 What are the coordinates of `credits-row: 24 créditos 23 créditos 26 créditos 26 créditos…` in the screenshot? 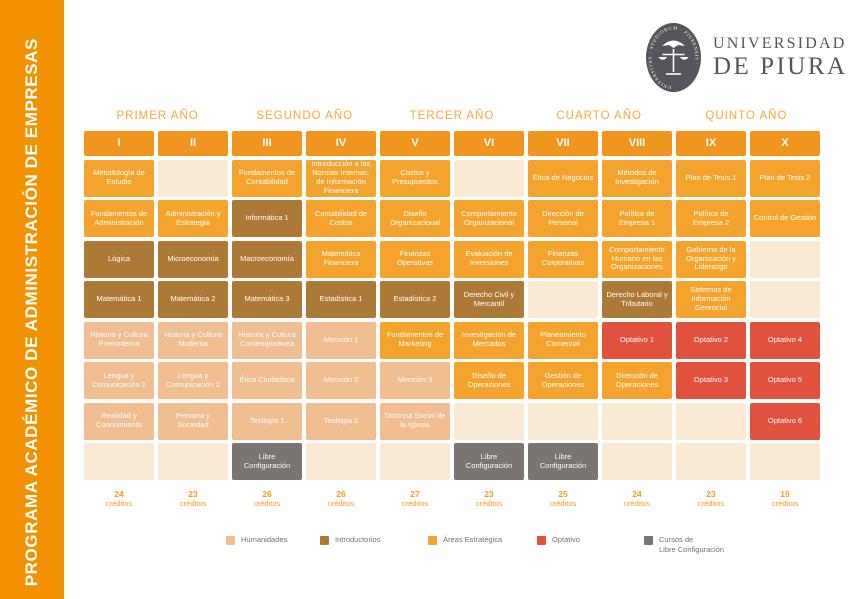 It's located at (452, 498).